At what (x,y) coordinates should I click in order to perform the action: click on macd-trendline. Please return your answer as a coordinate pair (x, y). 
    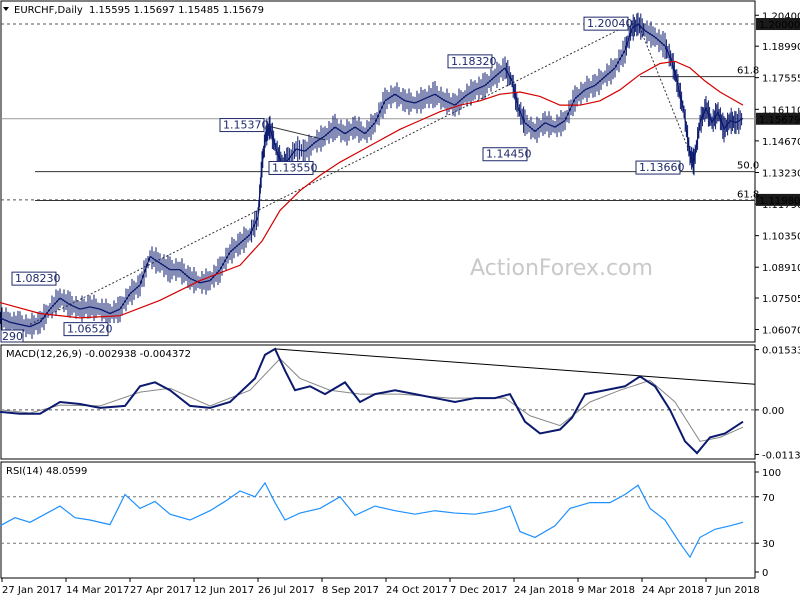
    Looking at the image, I should click on (515, 366).